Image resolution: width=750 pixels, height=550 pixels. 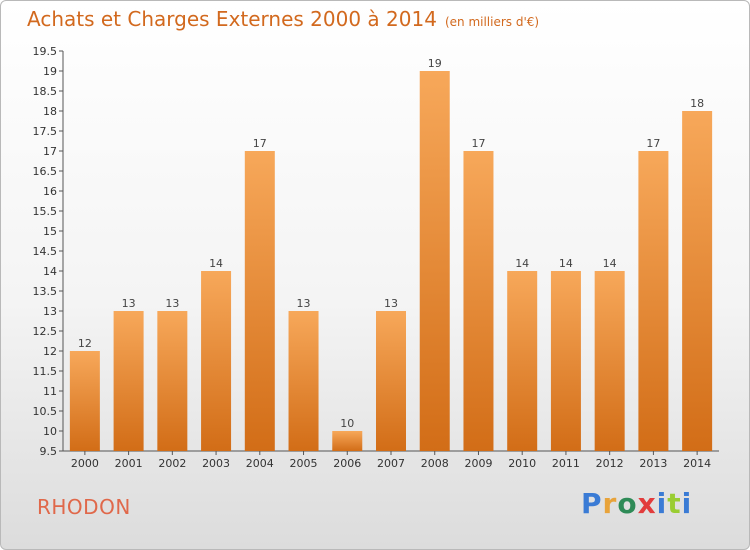 What do you see at coordinates (478, 463) in the screenshot?
I see `x-tick-label: 2009` at bounding box center [478, 463].